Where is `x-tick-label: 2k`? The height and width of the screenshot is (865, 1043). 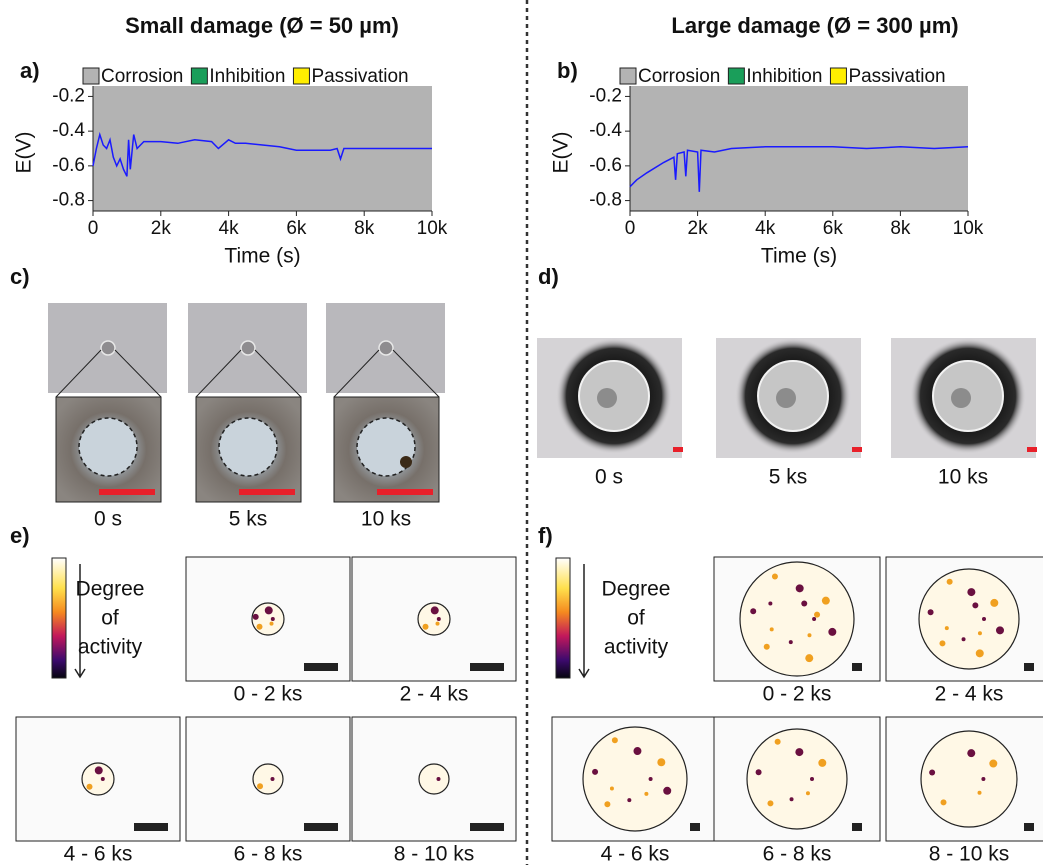
x-tick-label: 2k is located at coordinates (161, 228).